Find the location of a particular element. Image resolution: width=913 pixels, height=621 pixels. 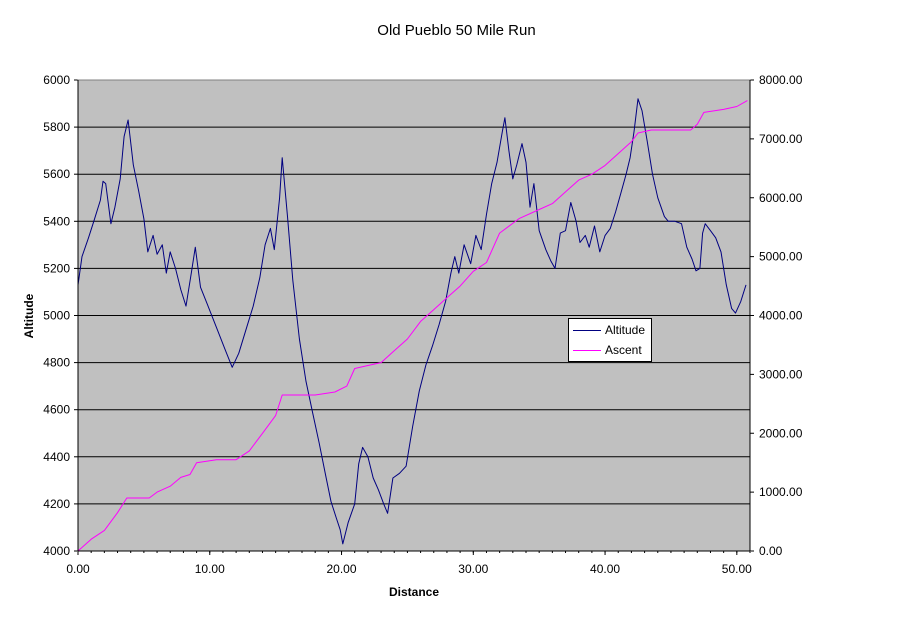

x-axis-label: Distance is located at coordinates (414, 592).